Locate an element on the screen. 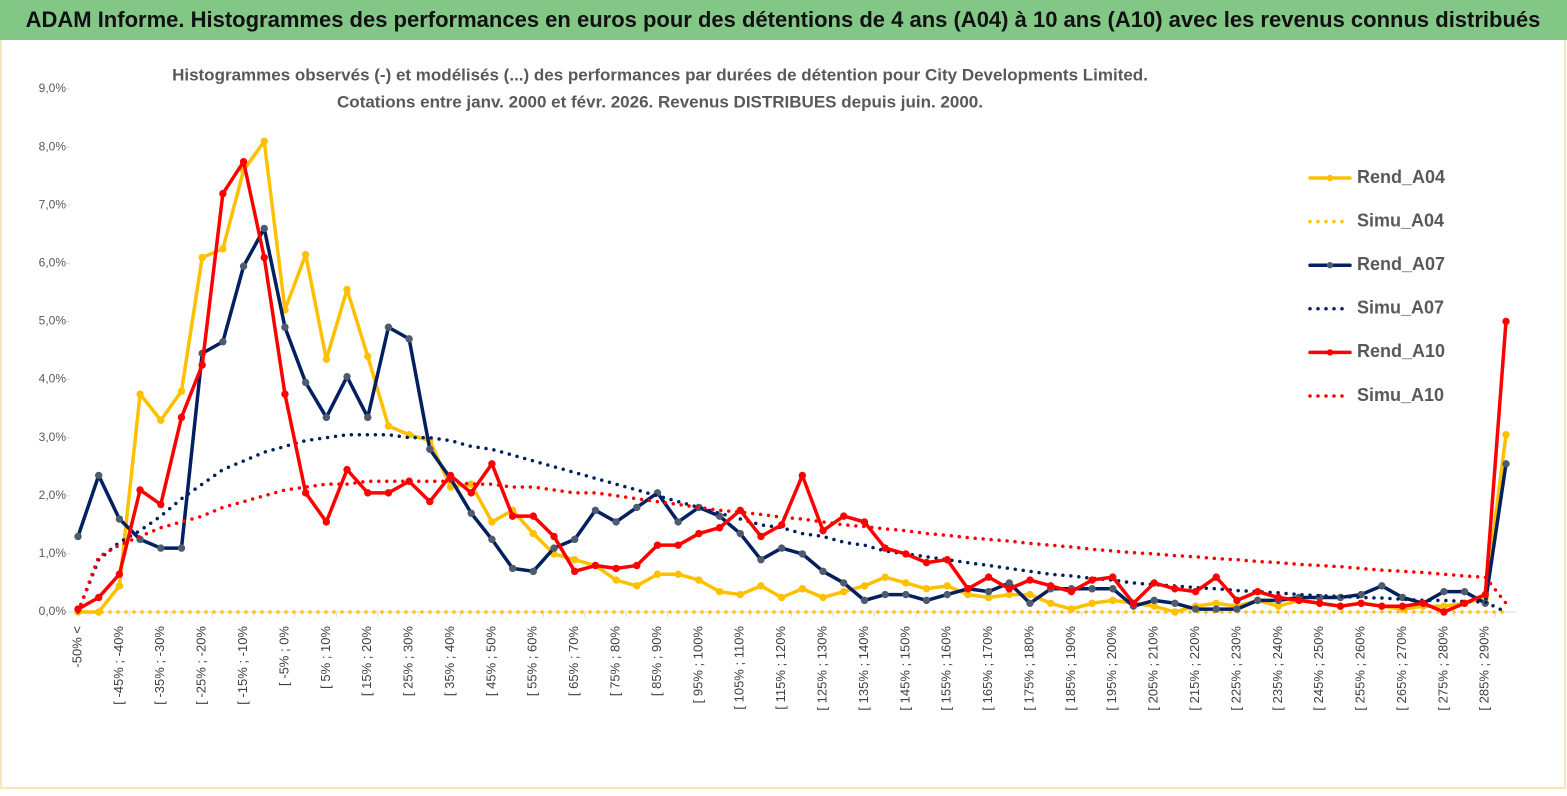 The image size is (1567, 796). x-tick-label: [ 135% ; 140% is located at coordinates (863, 668).